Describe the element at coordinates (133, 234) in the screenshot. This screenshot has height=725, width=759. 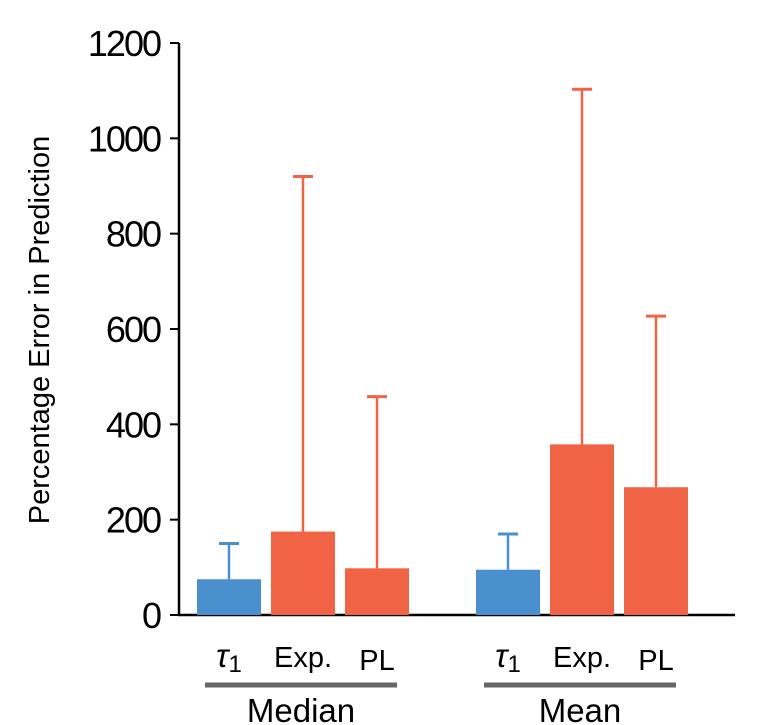
I see `y-tick-label: 800` at that location.